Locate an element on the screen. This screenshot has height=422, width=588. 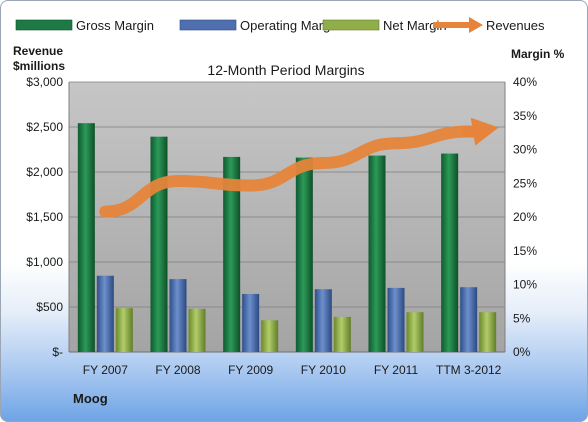
right-tick-label: 0% is located at coordinates (522, 352).